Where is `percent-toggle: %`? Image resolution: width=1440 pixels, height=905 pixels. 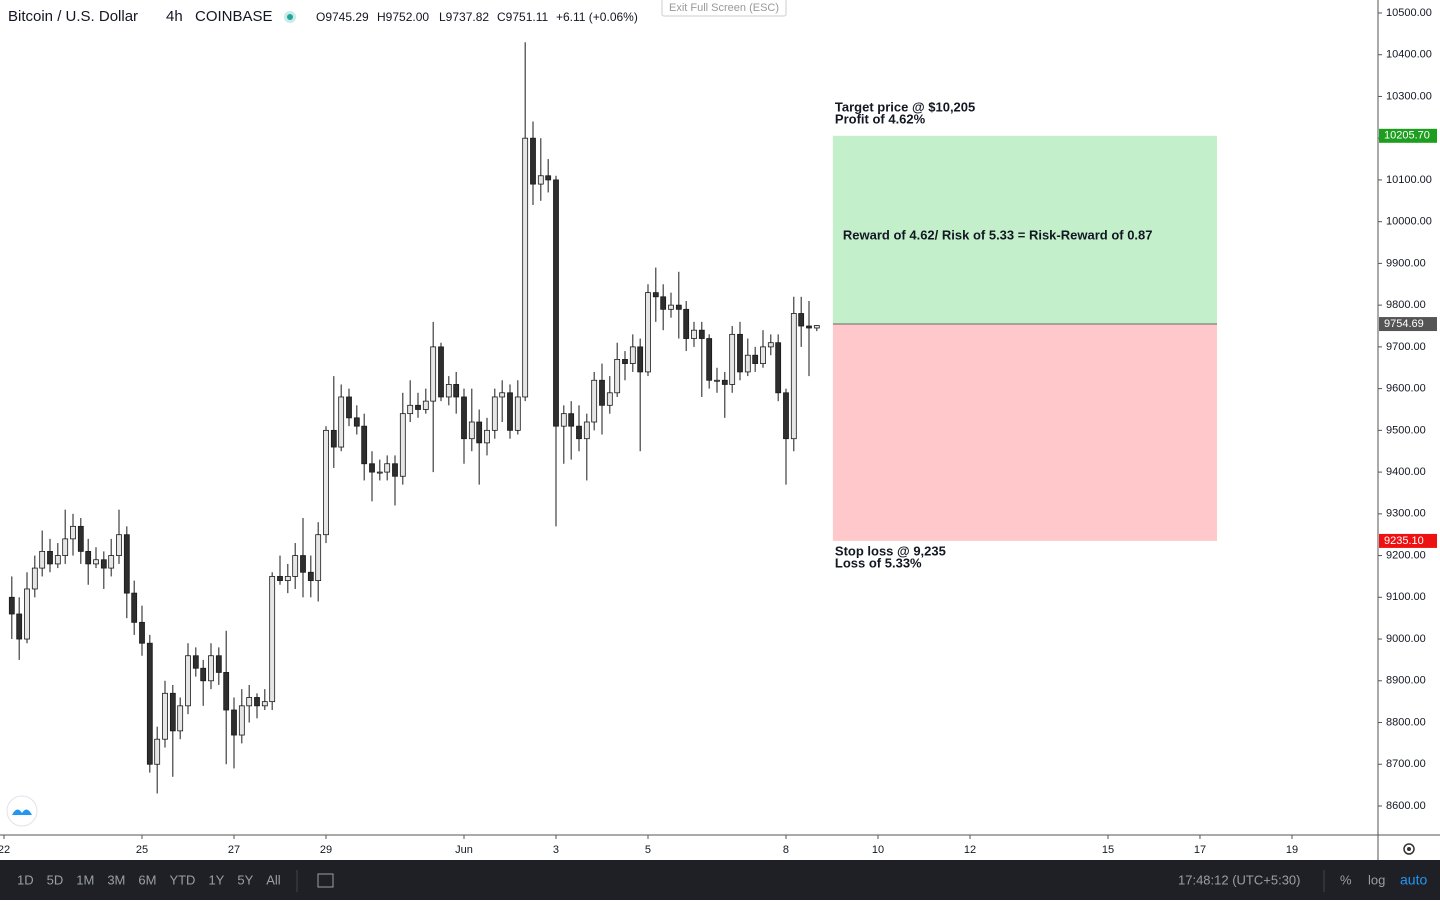
percent-toggle: % is located at coordinates (1346, 879).